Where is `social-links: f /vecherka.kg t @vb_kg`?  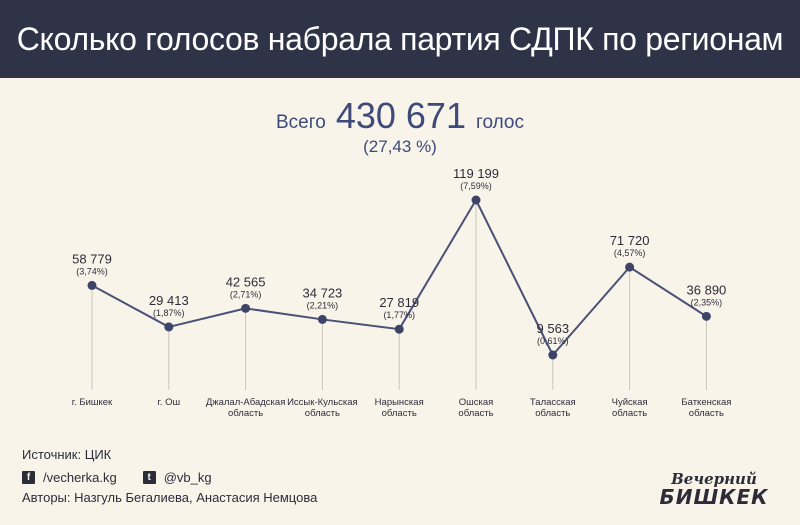 social-links: f /vecherka.kg t @vb_kg is located at coordinates (117, 477).